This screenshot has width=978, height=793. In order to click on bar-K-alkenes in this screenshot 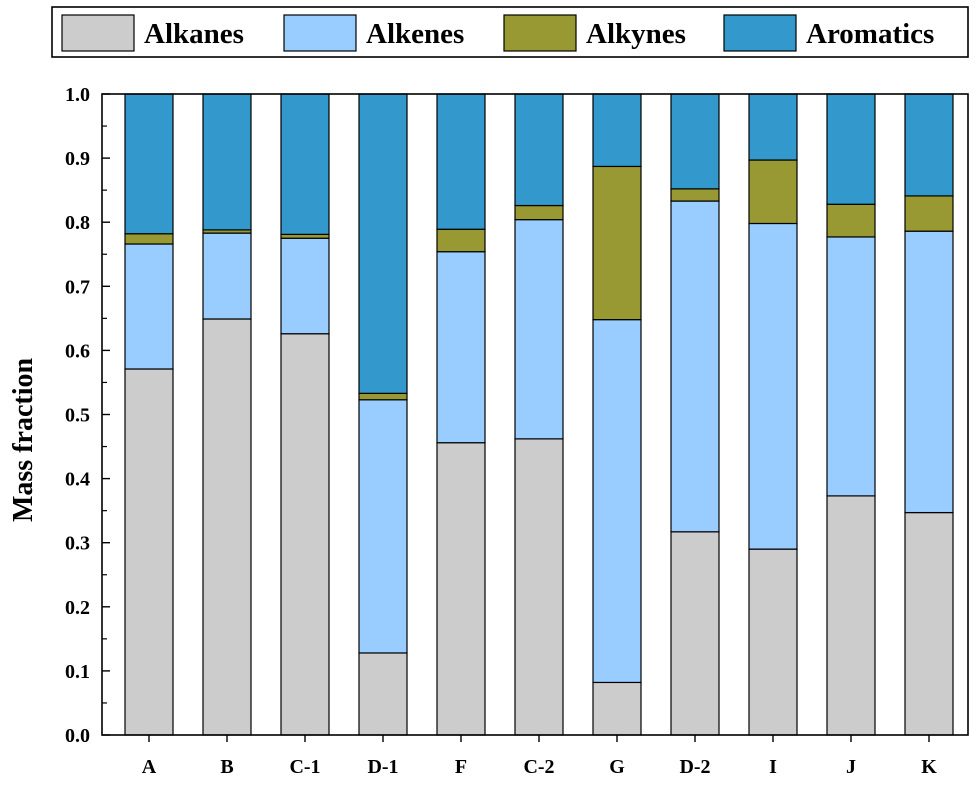, I will do `click(929, 372)`.